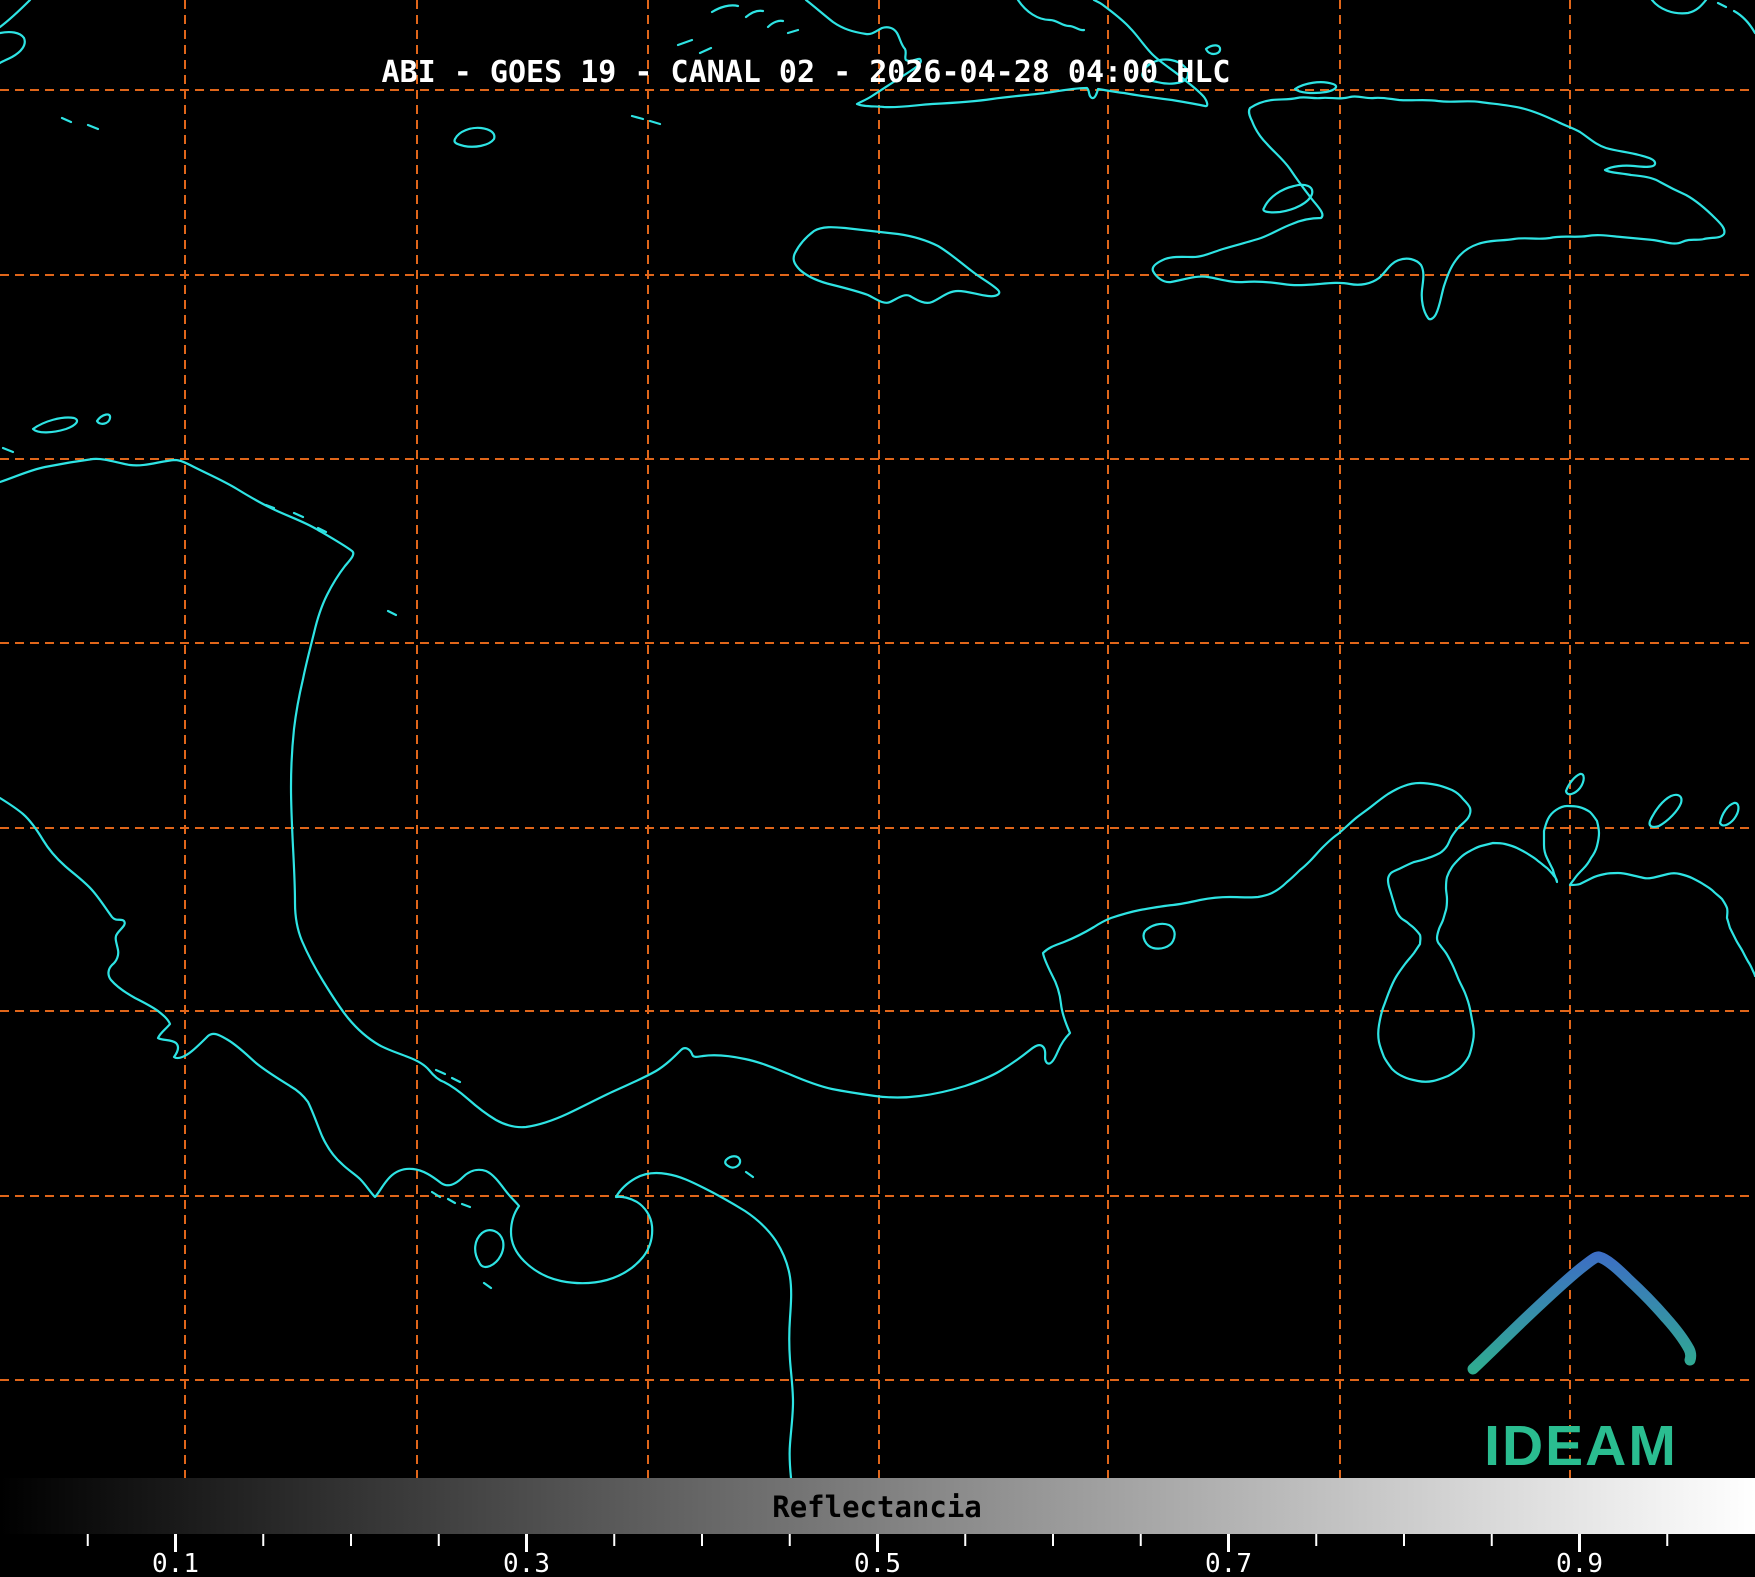 The image size is (1755, 1577). I want to click on colorbar-tick-label: 0.5, so click(877, 1563).